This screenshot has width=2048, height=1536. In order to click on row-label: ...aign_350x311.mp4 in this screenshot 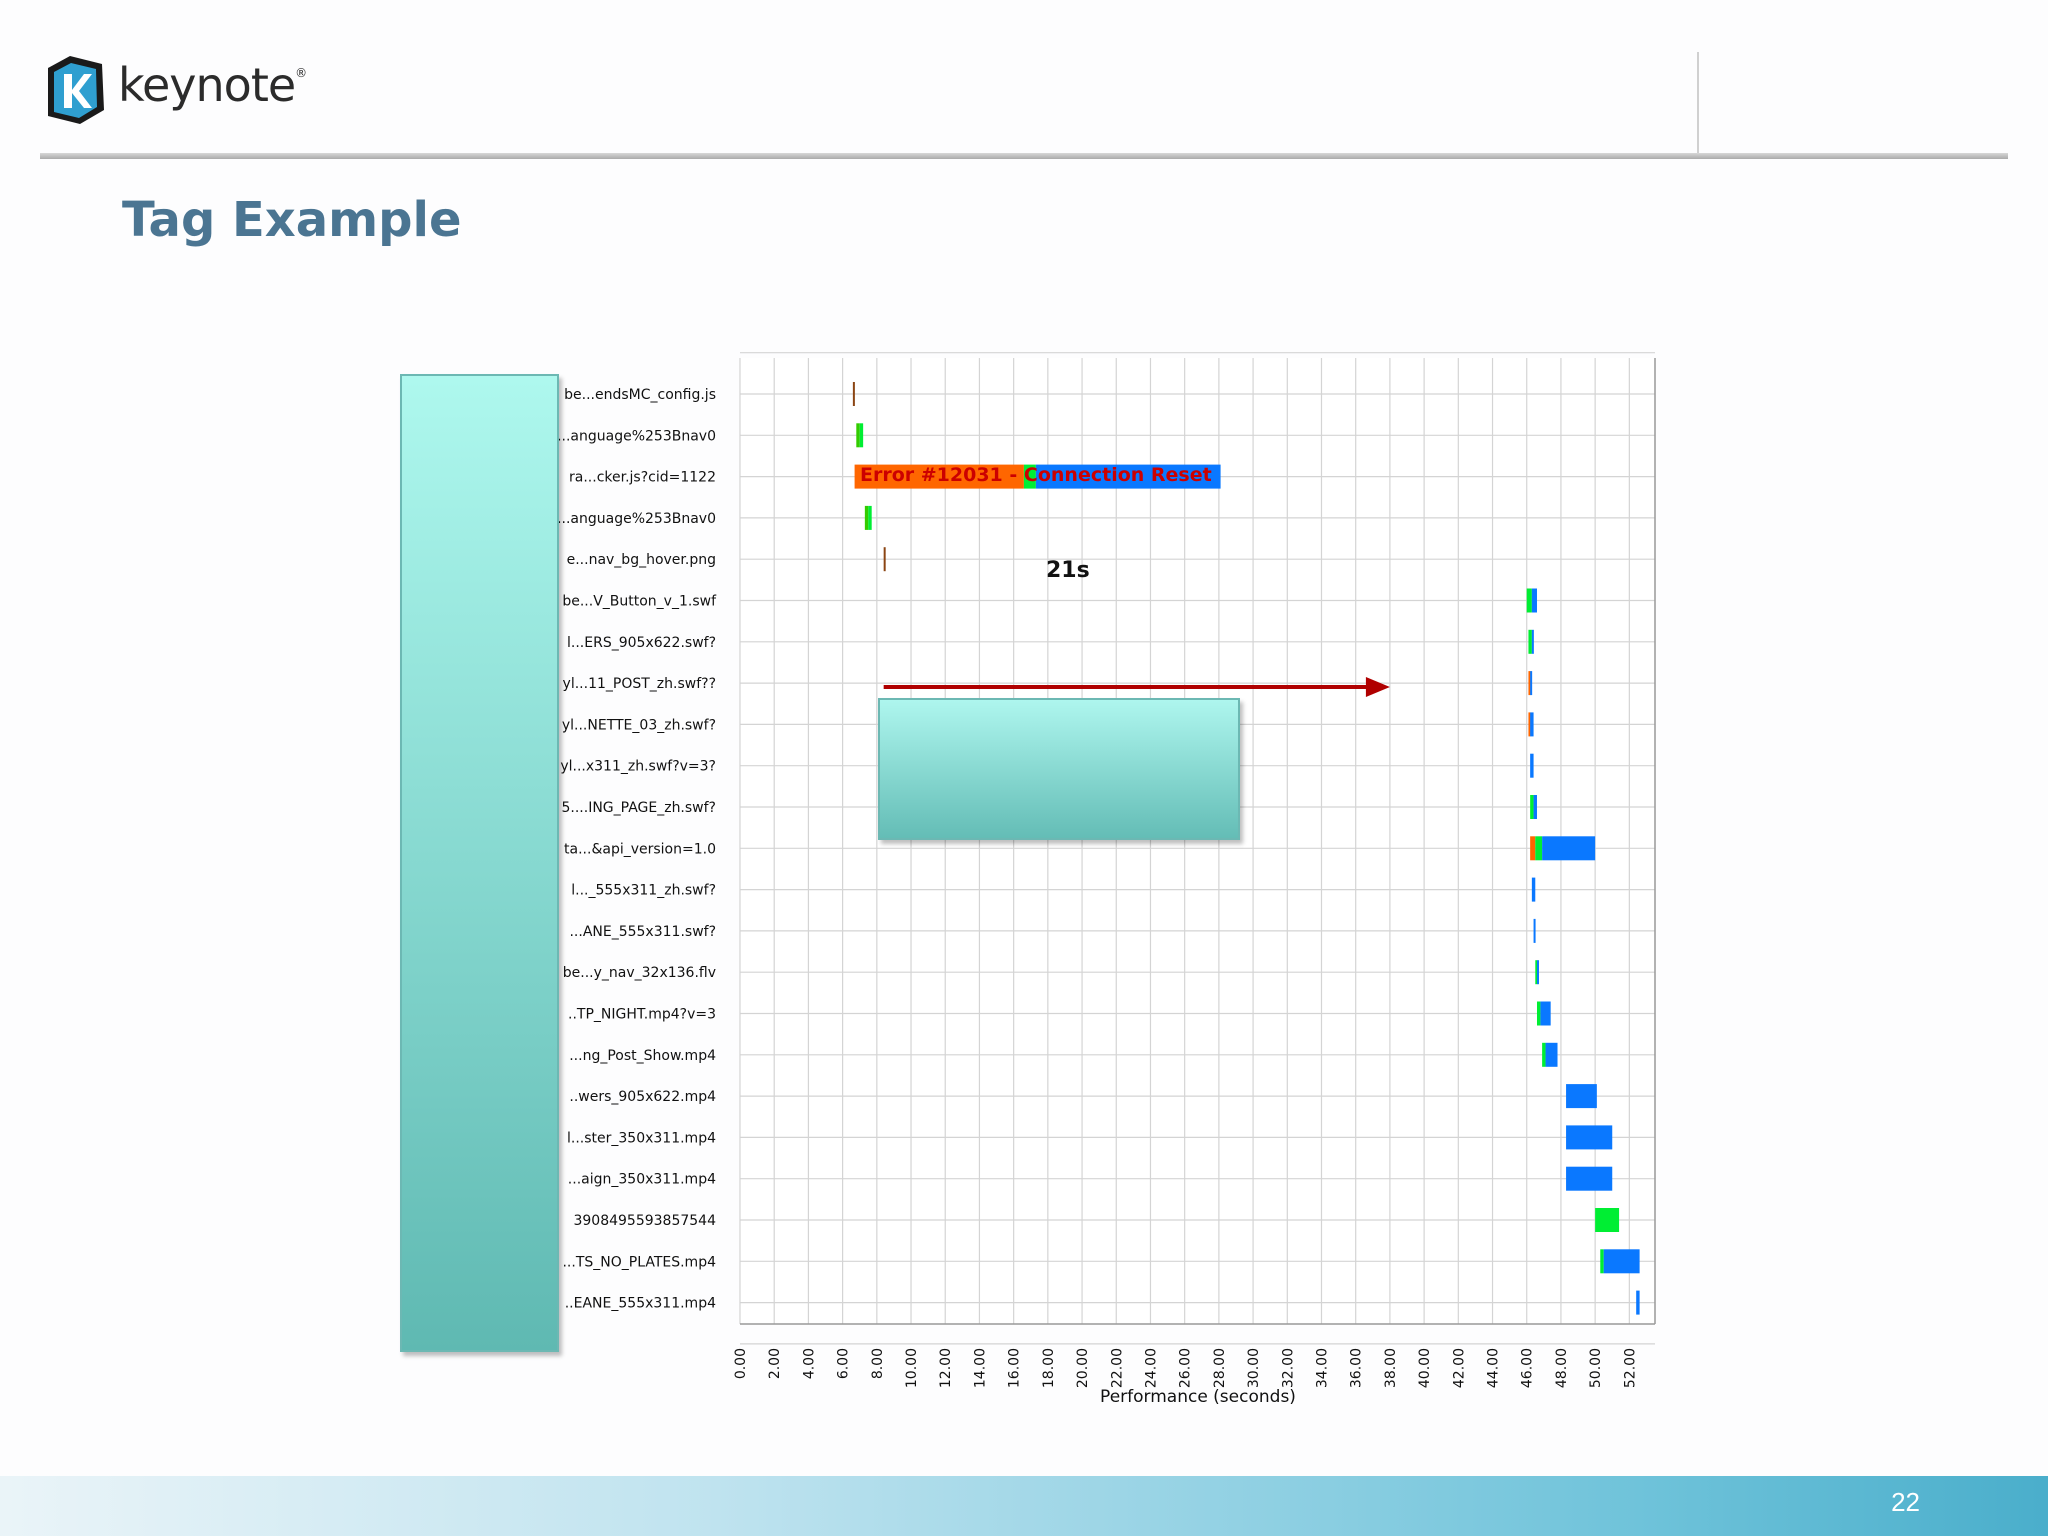, I will do `click(642, 1180)`.